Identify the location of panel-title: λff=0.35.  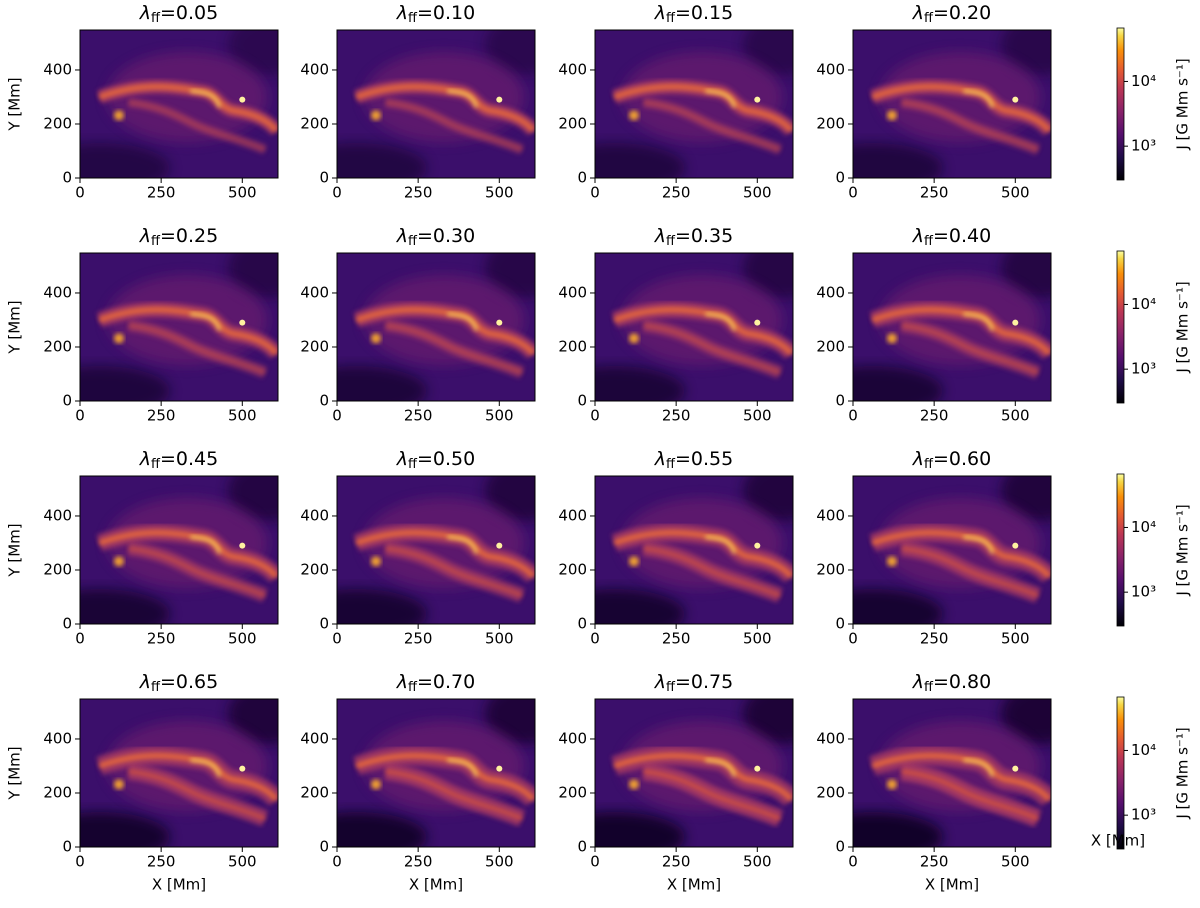
(693, 237).